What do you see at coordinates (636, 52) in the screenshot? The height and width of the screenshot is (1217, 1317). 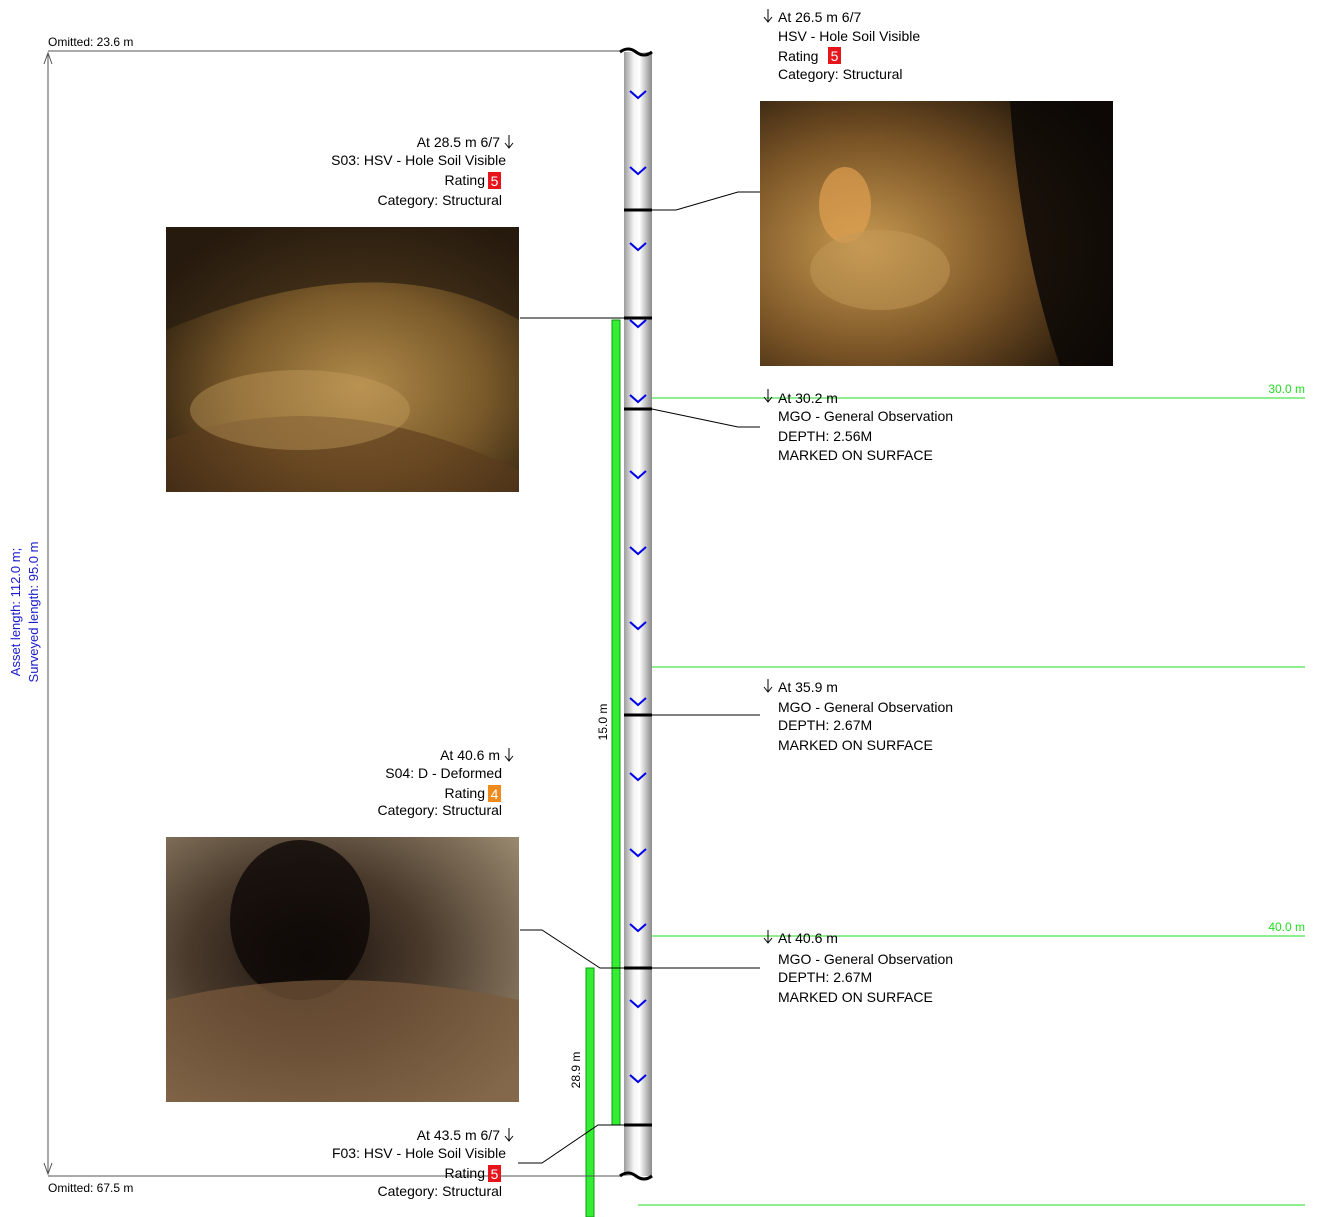 I see `pipe-break-top-icon` at bounding box center [636, 52].